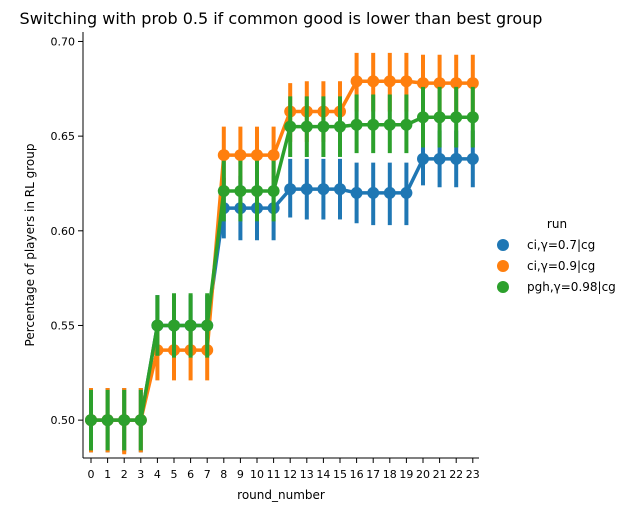 The width and height of the screenshot is (641, 512). I want to click on x-tick-label: 10, so click(257, 474).